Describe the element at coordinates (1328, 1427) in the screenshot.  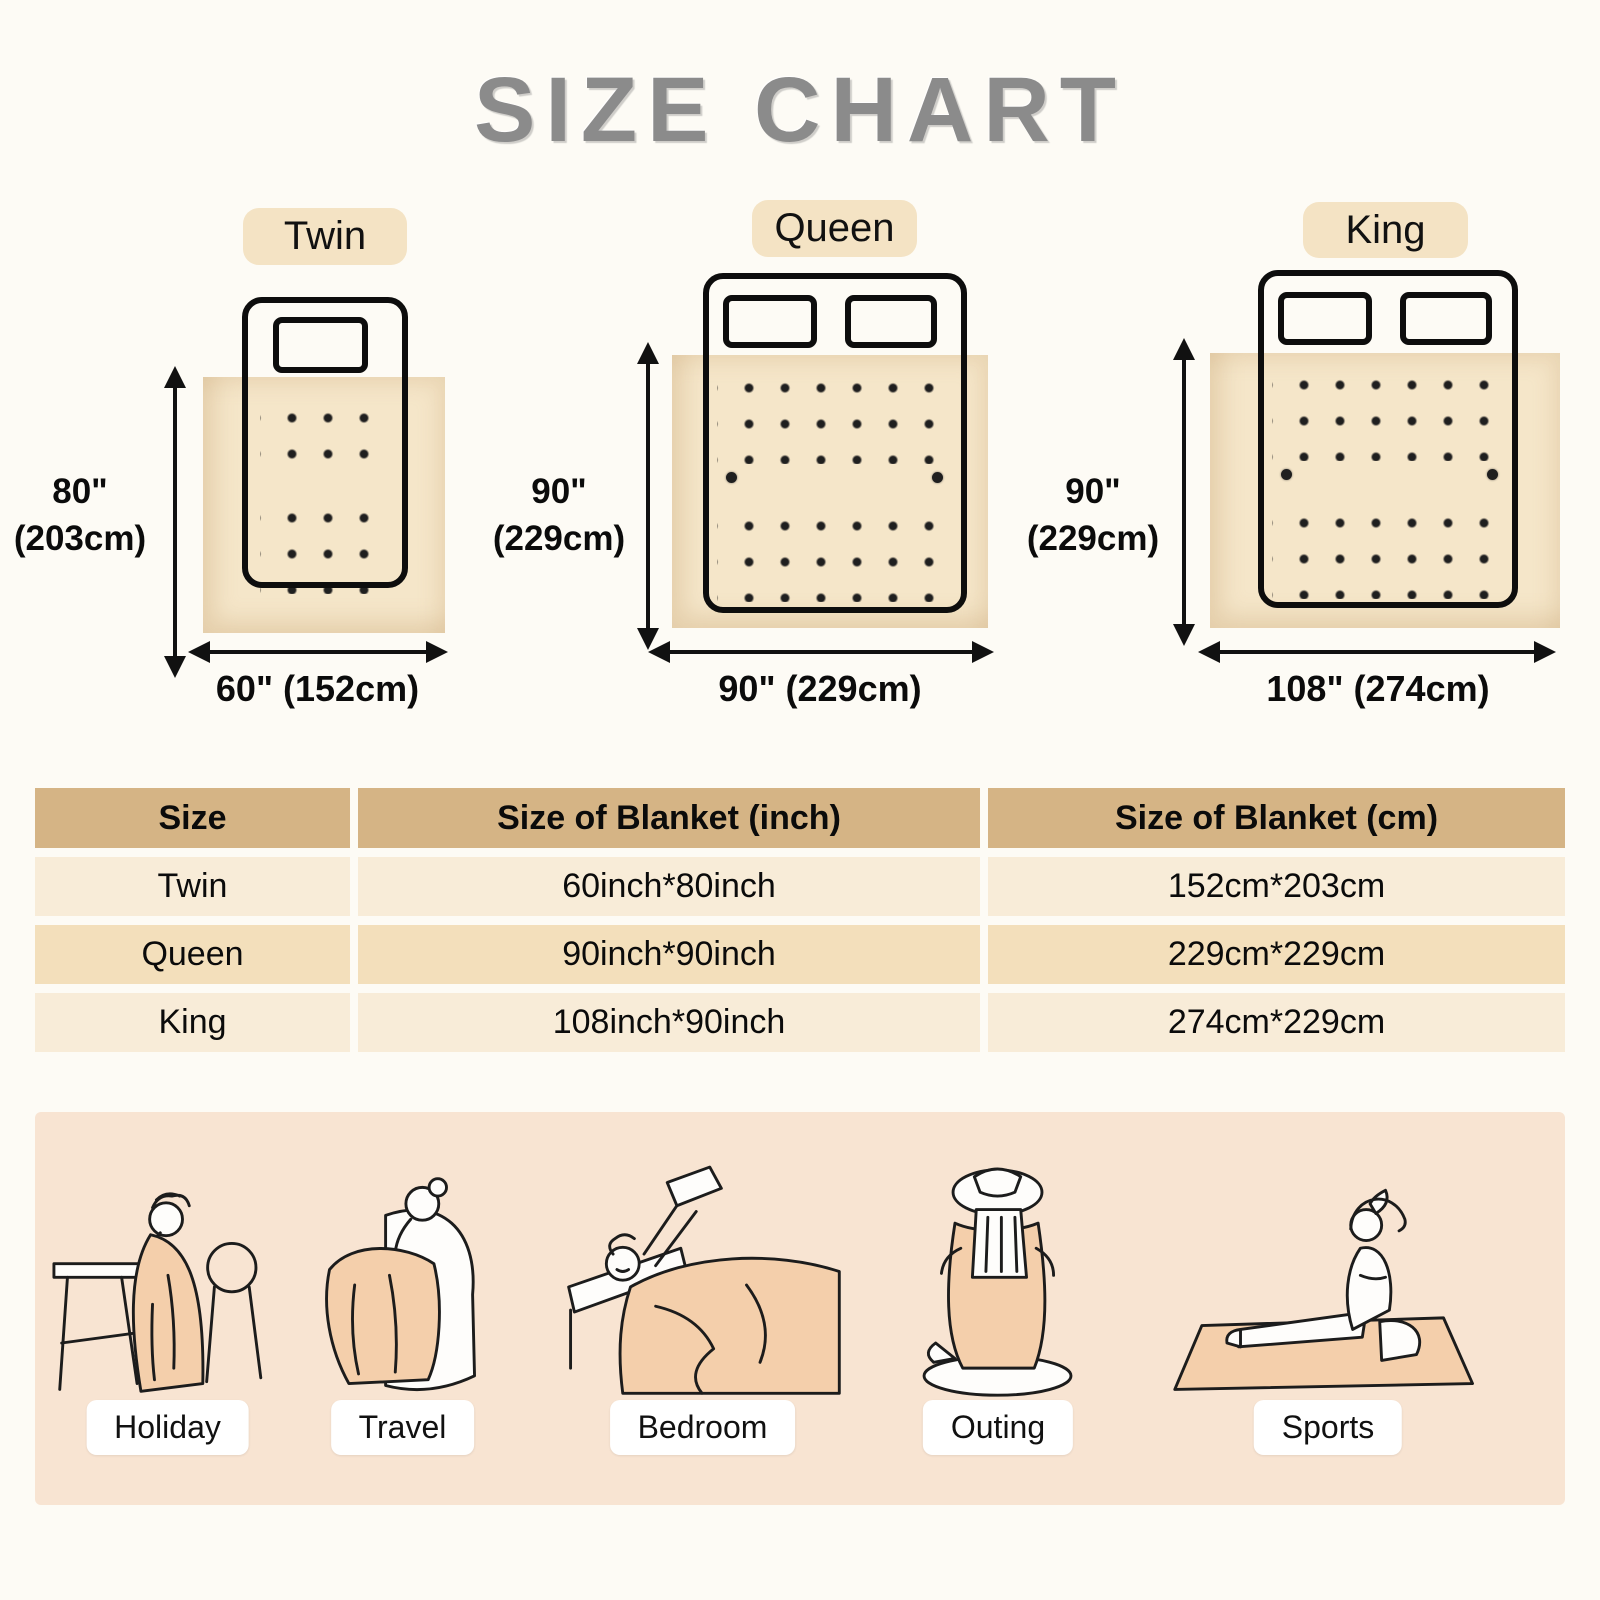
I see `scene-label-sports: Sports` at that location.